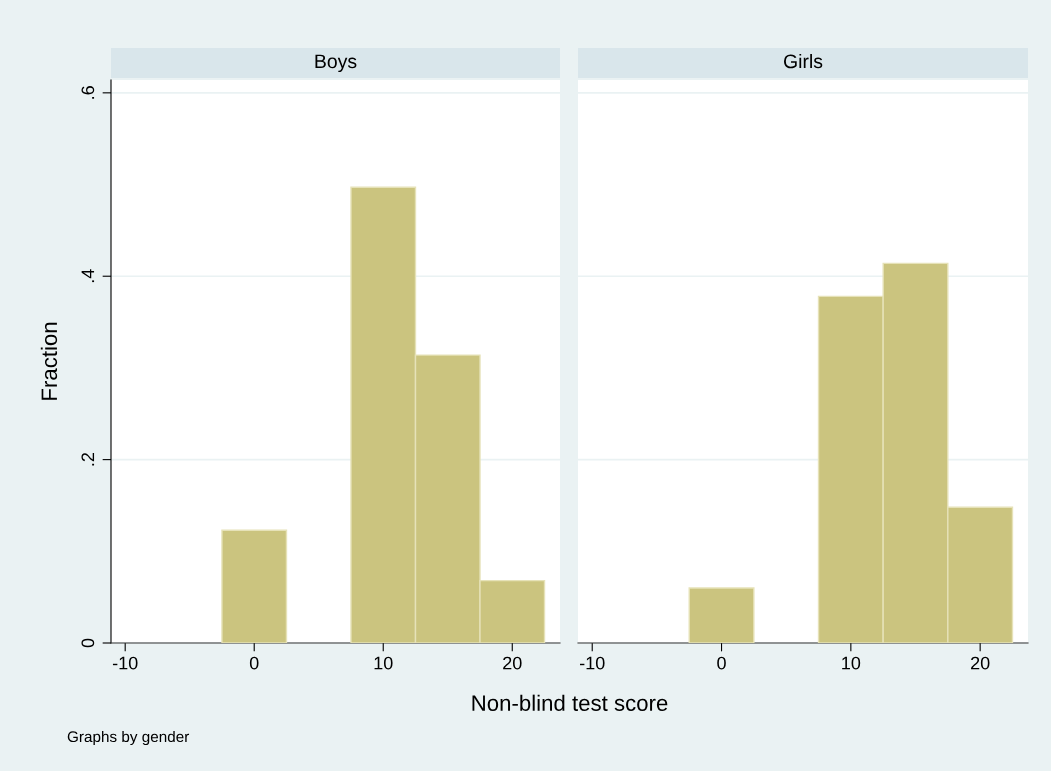 Image resolution: width=1051 pixels, height=771 pixels. I want to click on chart-title: Boys, so click(336, 63).